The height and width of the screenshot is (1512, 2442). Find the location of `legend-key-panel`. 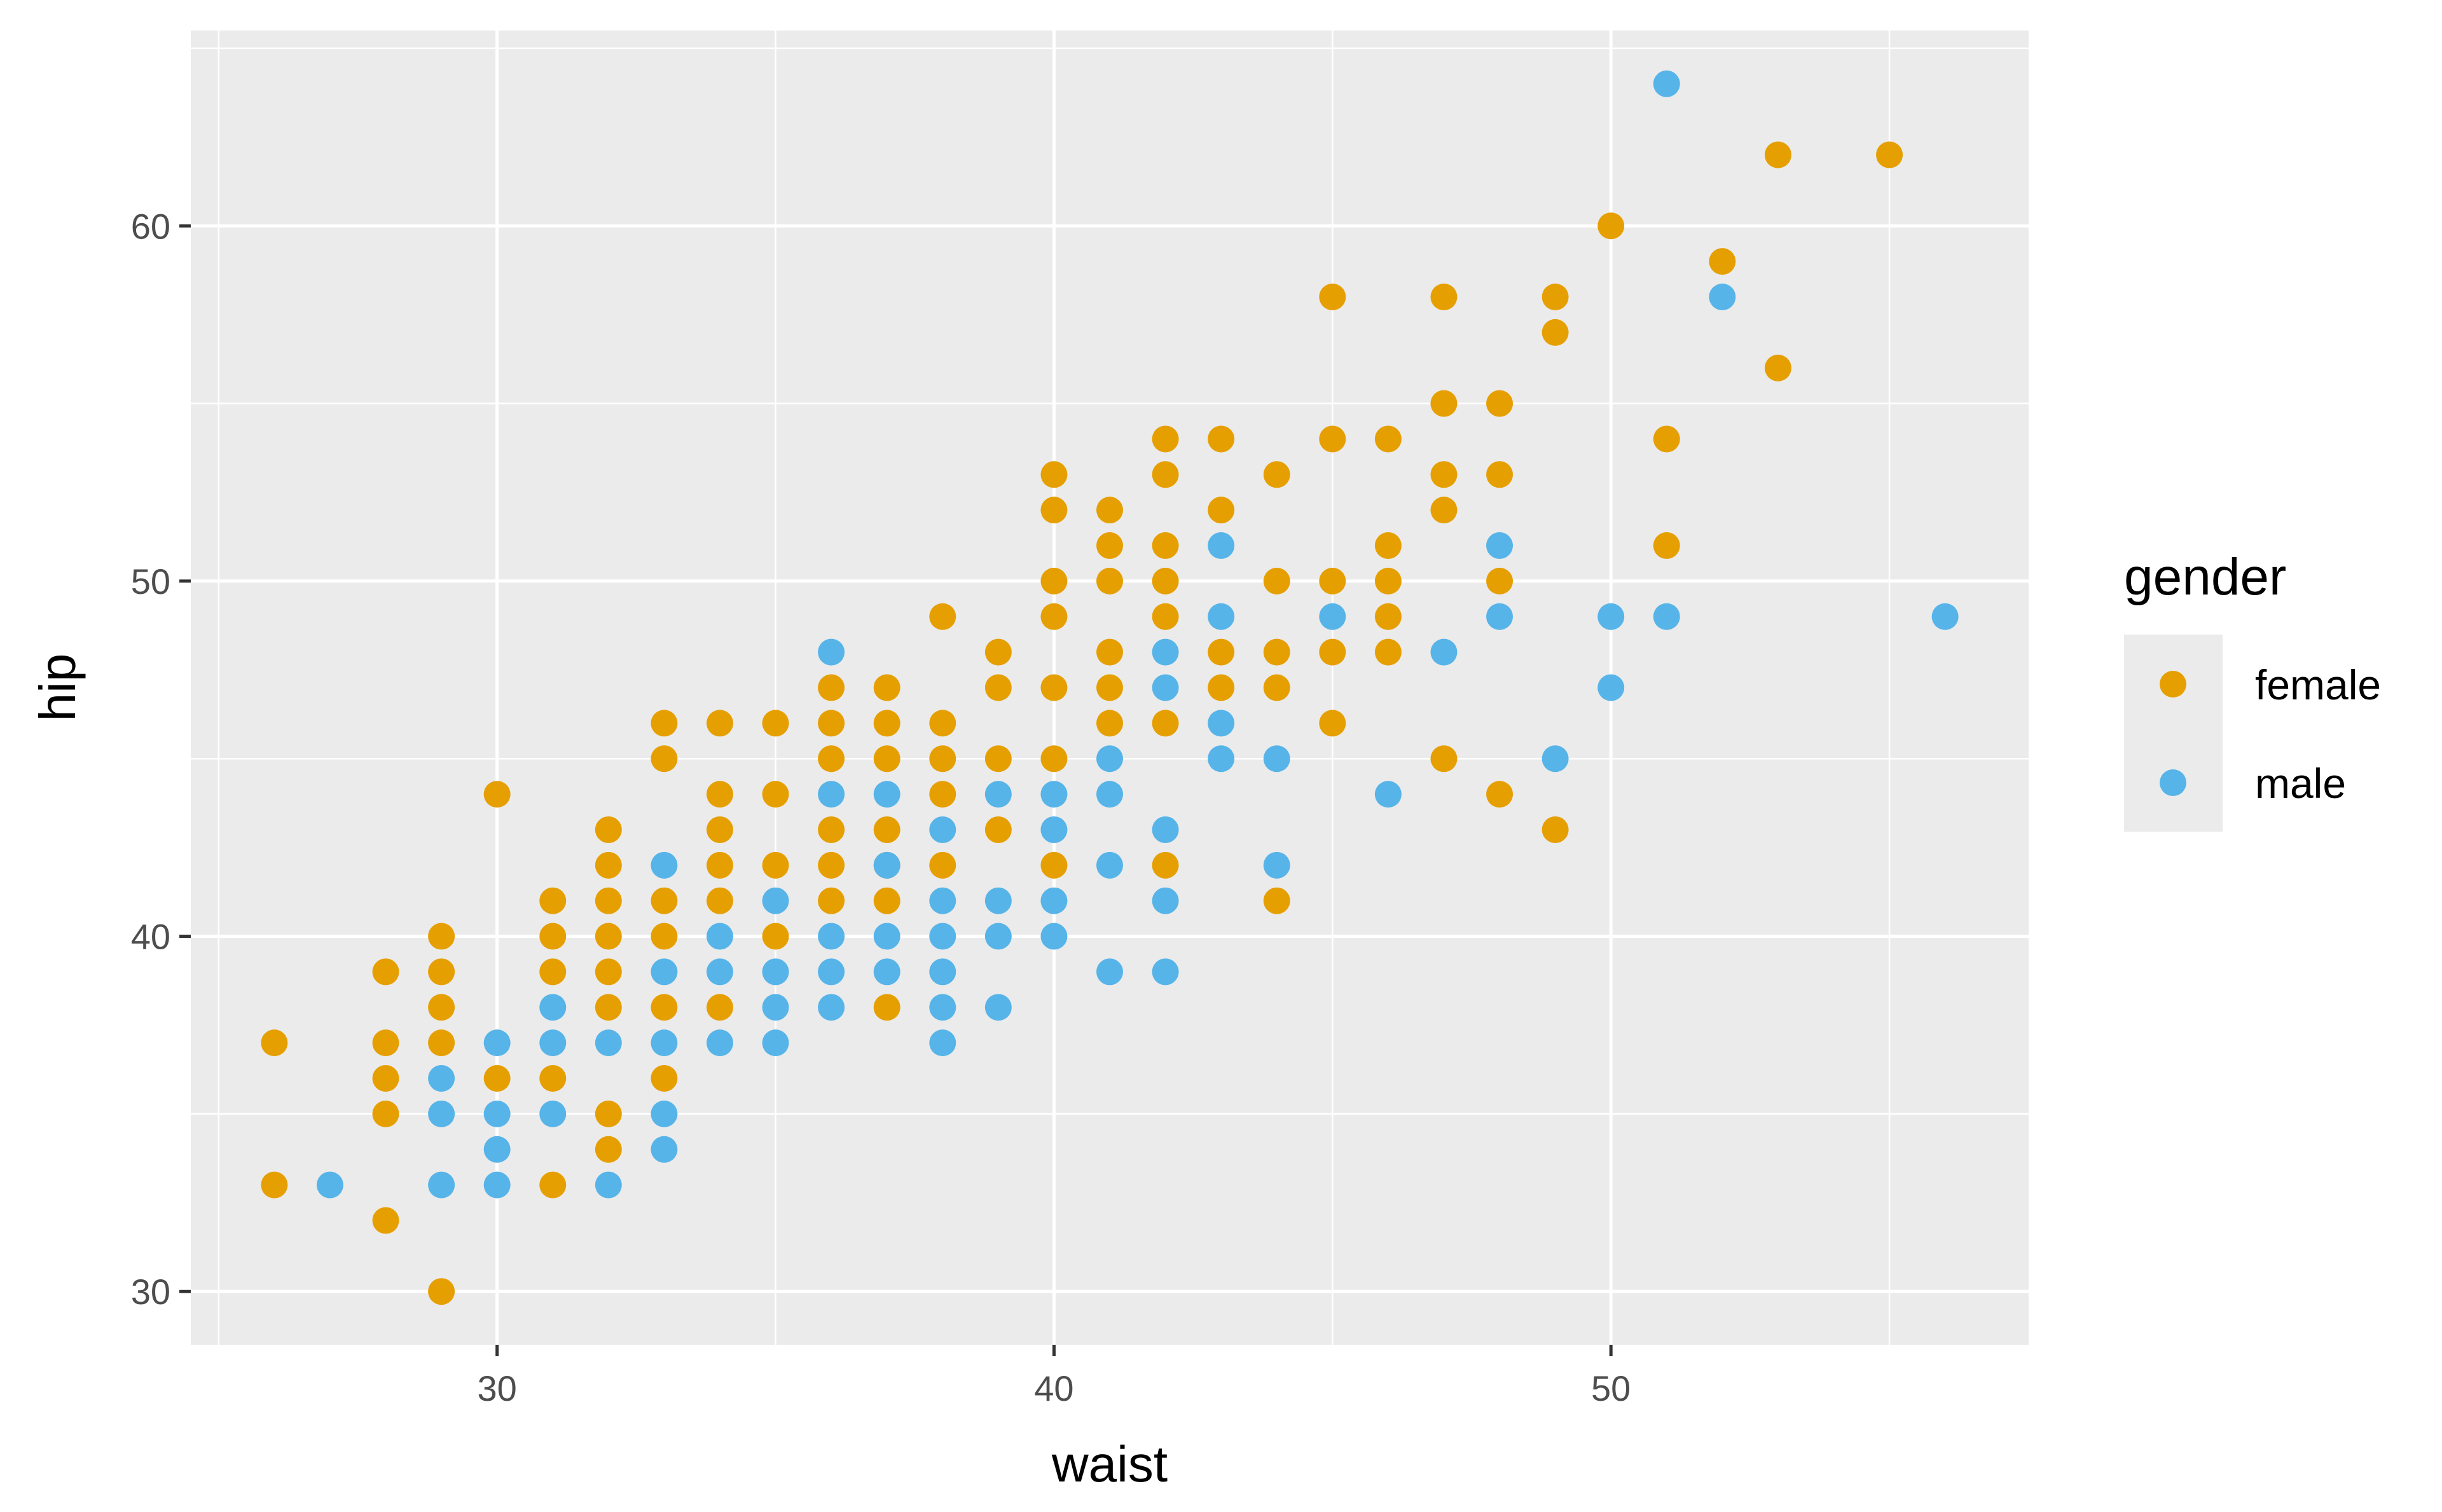

legend-key-panel is located at coordinates (2173, 733).